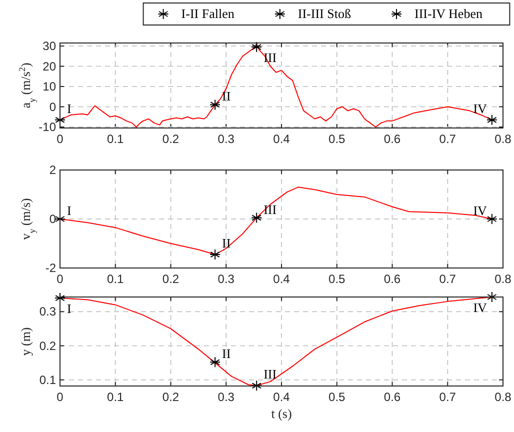  I want to click on y-axis-title: y (m), so click(25, 341).